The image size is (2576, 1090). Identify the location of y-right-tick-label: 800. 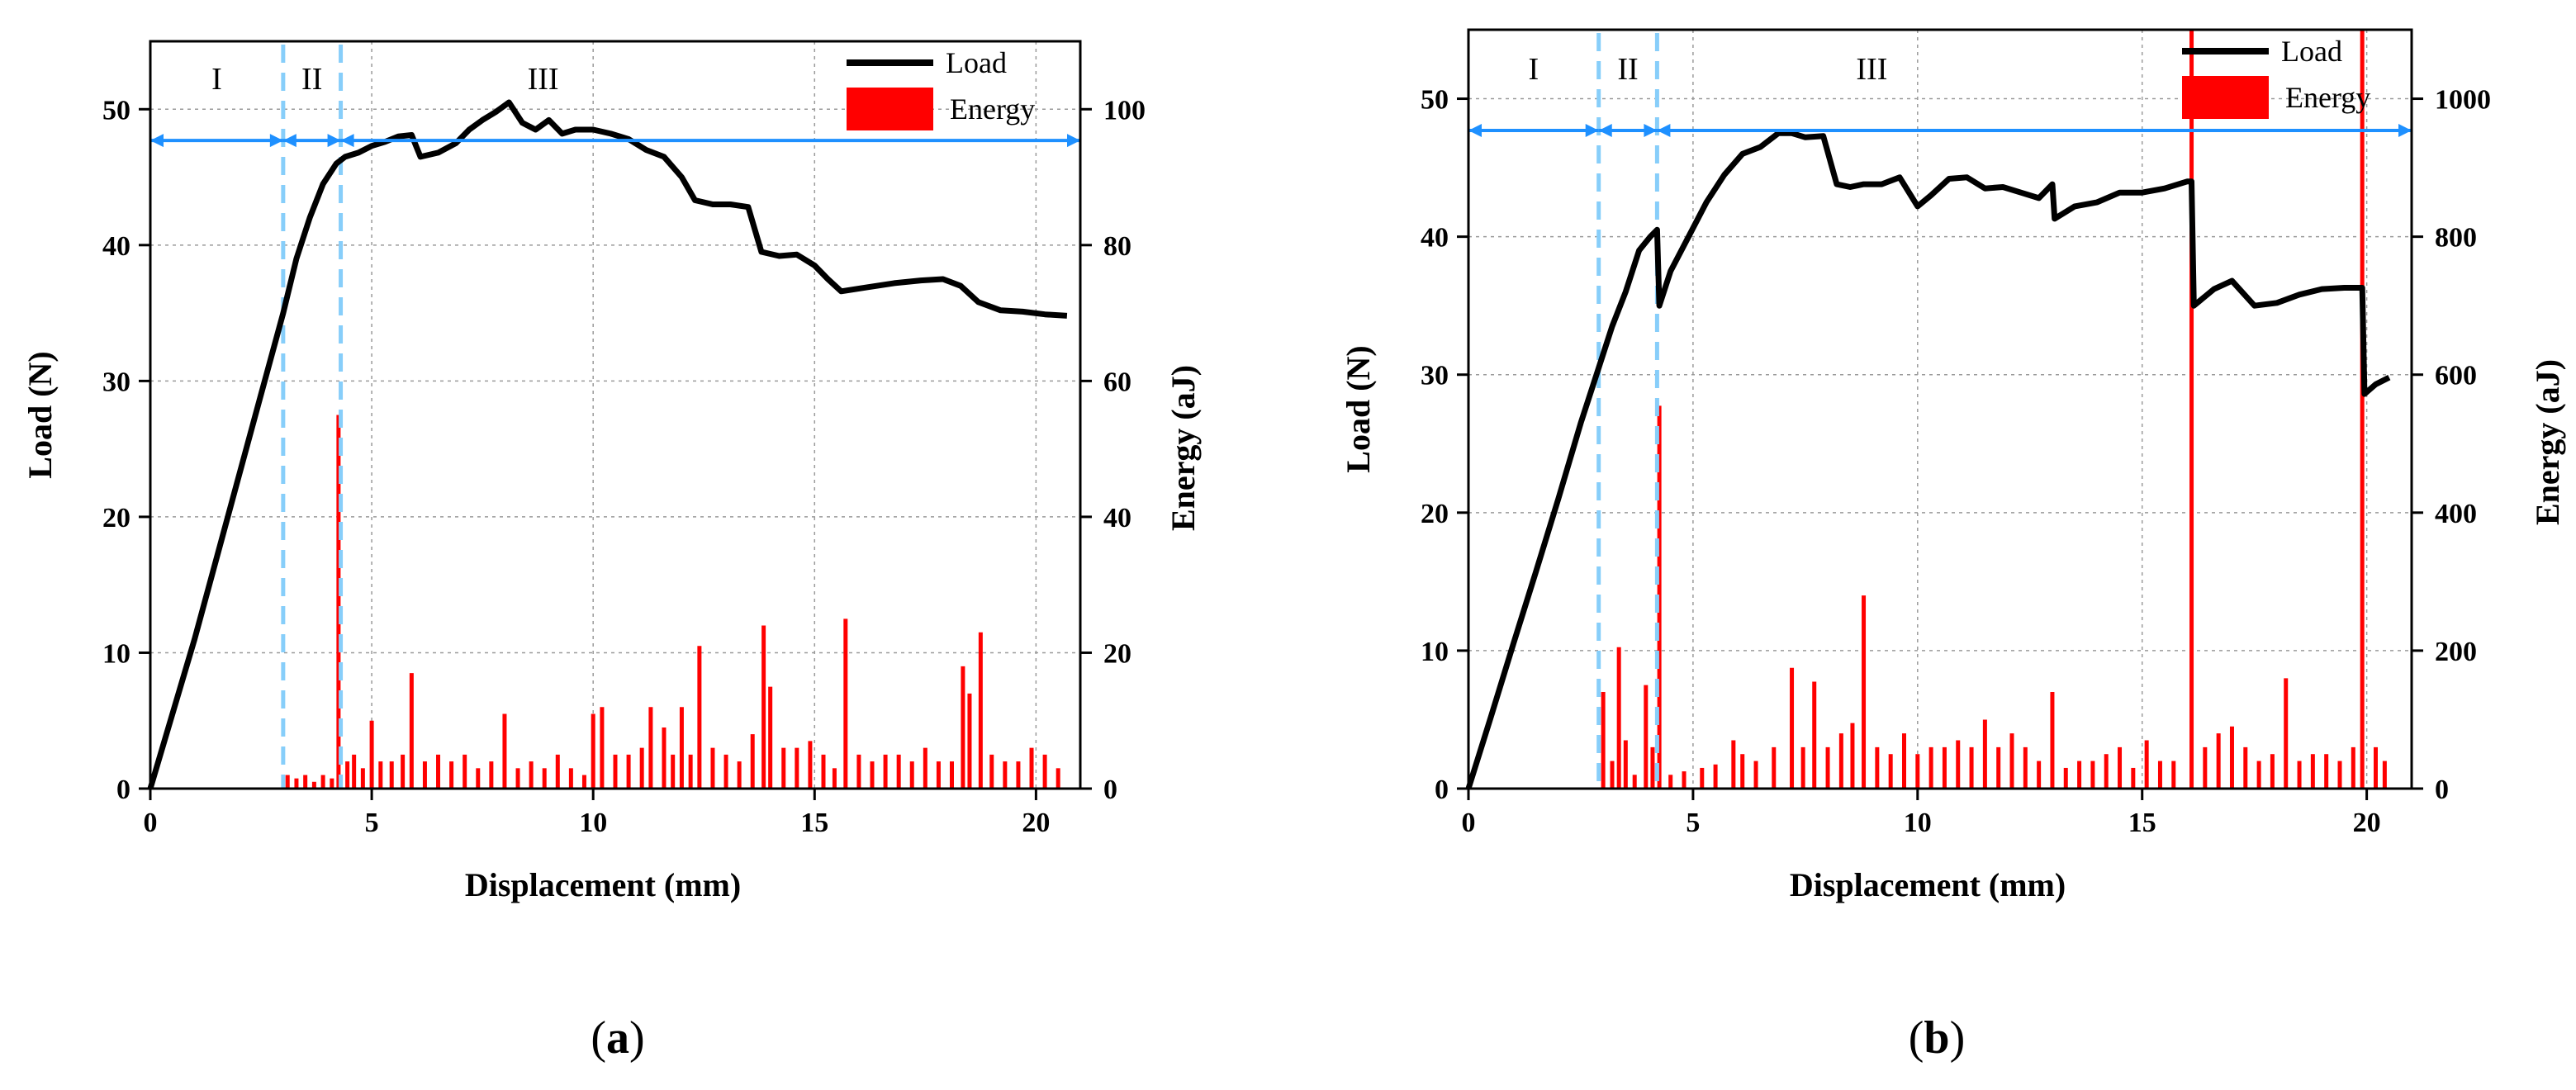
(2456, 239).